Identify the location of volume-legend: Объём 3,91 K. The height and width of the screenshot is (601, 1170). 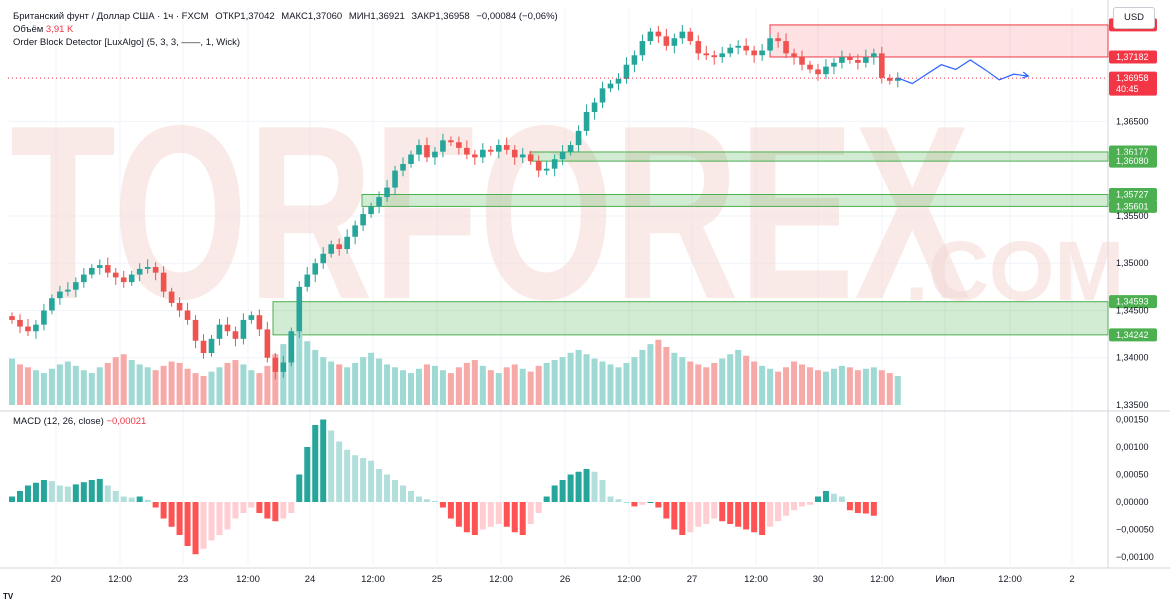
(43, 29).